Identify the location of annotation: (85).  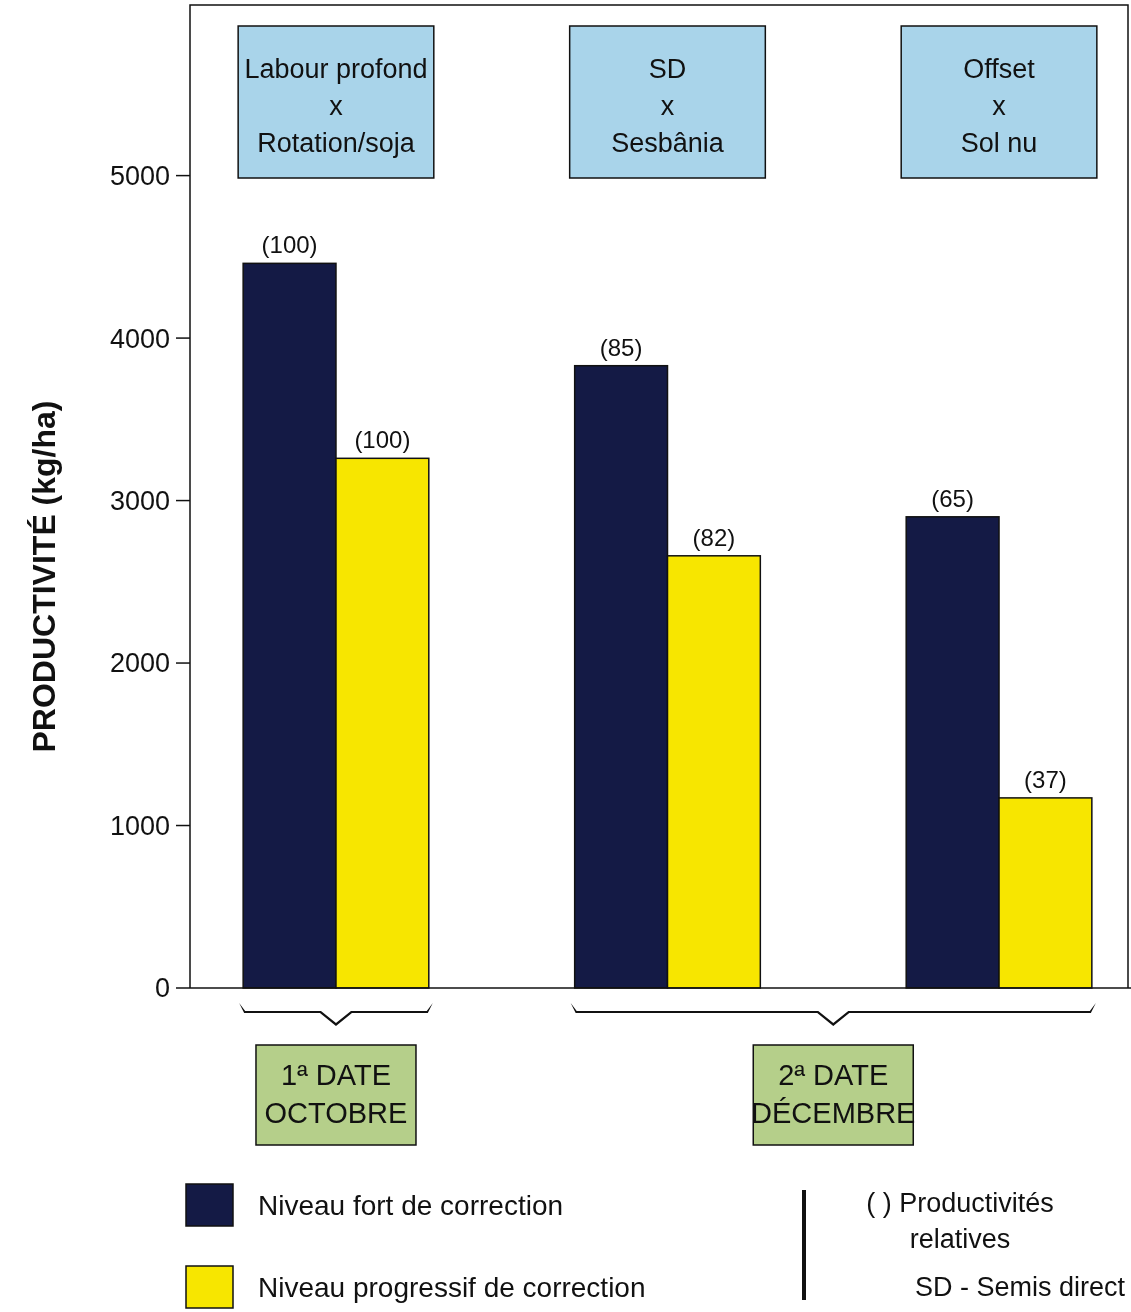
(621, 347).